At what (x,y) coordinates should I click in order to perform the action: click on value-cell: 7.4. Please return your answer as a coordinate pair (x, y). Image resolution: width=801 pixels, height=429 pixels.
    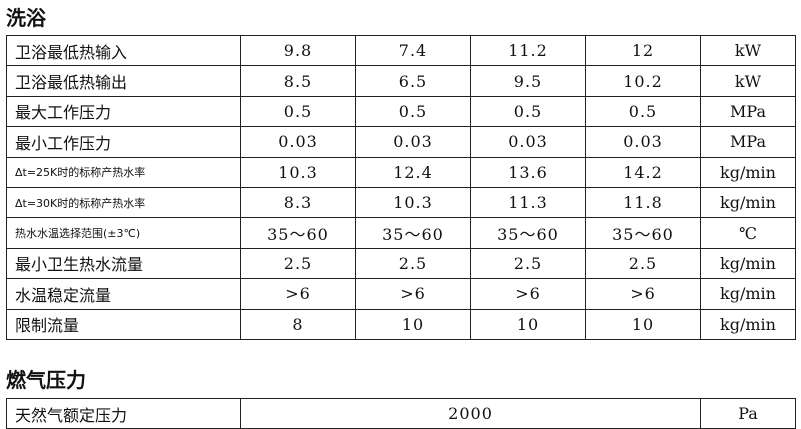
    Looking at the image, I should click on (413, 50).